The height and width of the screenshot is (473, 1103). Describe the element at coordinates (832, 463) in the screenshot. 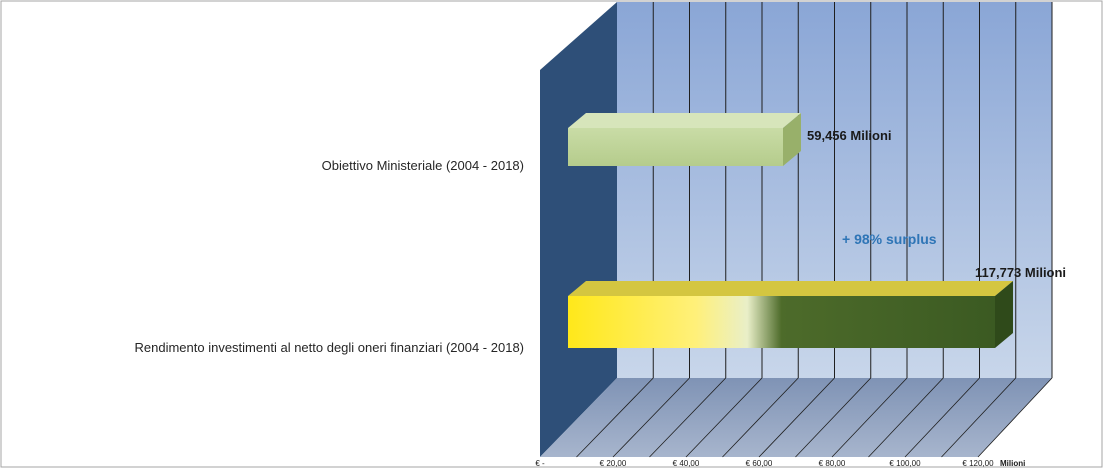

I see `x-tick-label: € 80,00` at that location.